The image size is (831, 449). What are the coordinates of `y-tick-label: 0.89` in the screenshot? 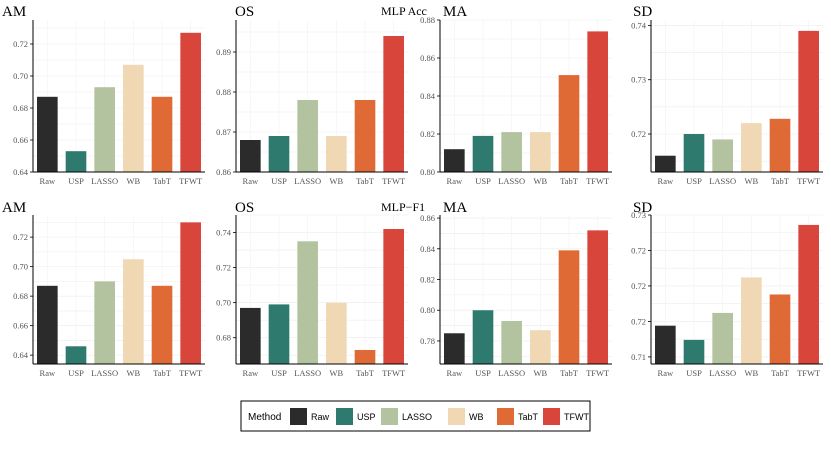 It's located at (223, 52).